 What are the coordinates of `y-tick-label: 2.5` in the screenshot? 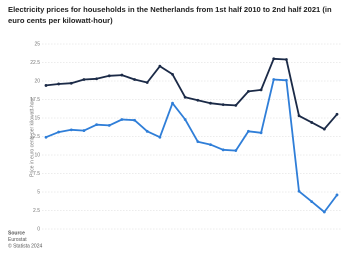 It's located at (36, 211).